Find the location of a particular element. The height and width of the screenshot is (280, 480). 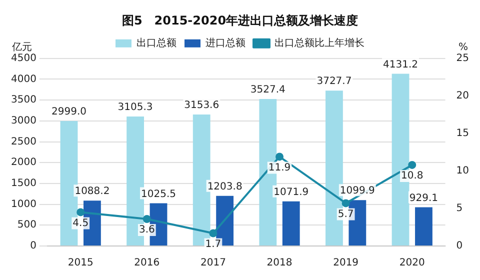

data-label: 11.9 is located at coordinates (279, 168).